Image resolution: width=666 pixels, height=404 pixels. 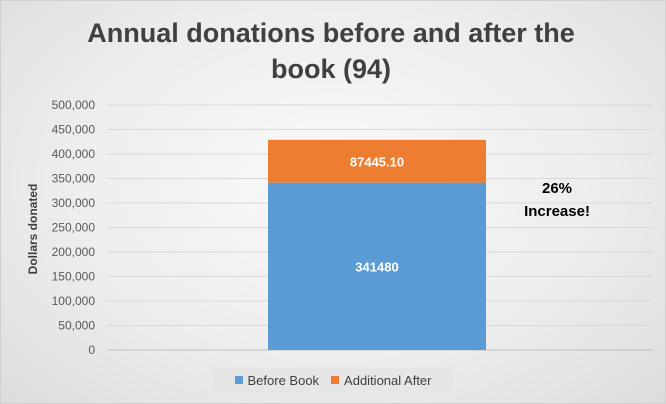 I want to click on bar-segment-additional-after, so click(x=377, y=161).